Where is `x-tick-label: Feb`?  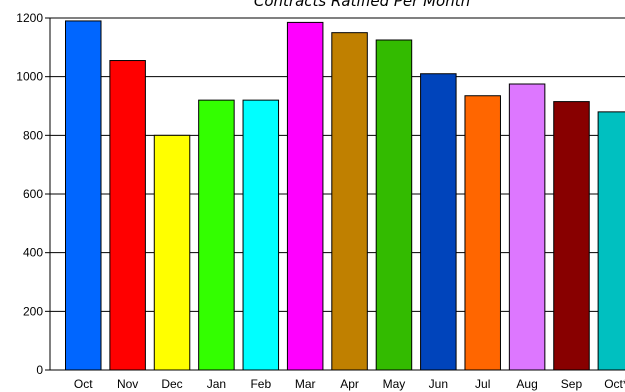
x-tick-label: Feb is located at coordinates (260, 384).